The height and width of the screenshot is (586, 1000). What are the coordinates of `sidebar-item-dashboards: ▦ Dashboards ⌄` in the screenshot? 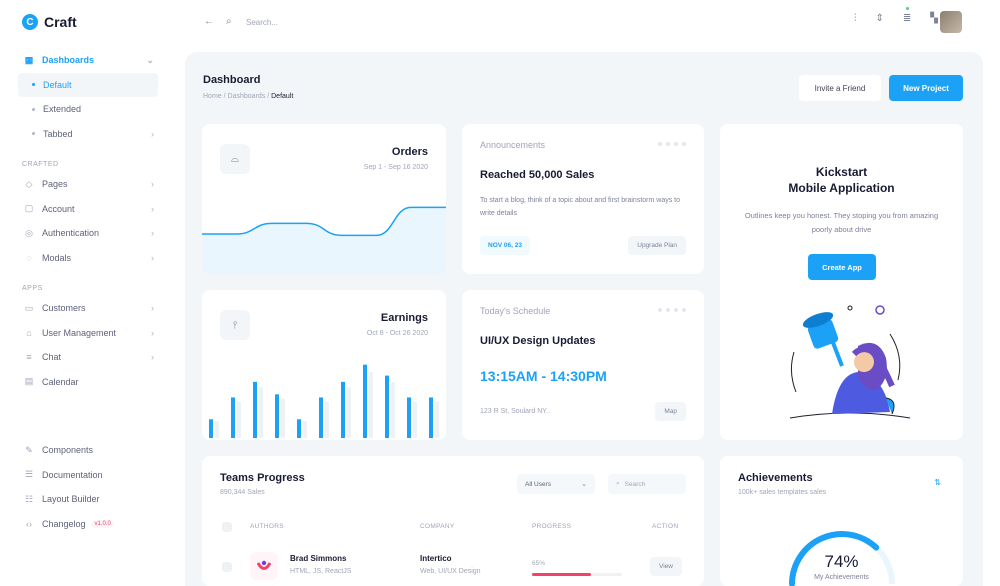 It's located at (88, 60).